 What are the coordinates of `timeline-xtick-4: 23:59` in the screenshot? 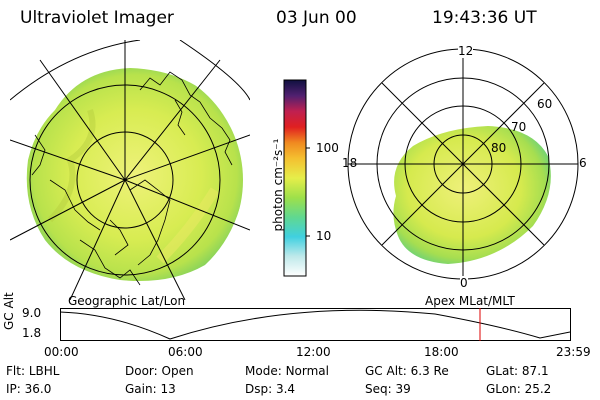 It's located at (573, 352).